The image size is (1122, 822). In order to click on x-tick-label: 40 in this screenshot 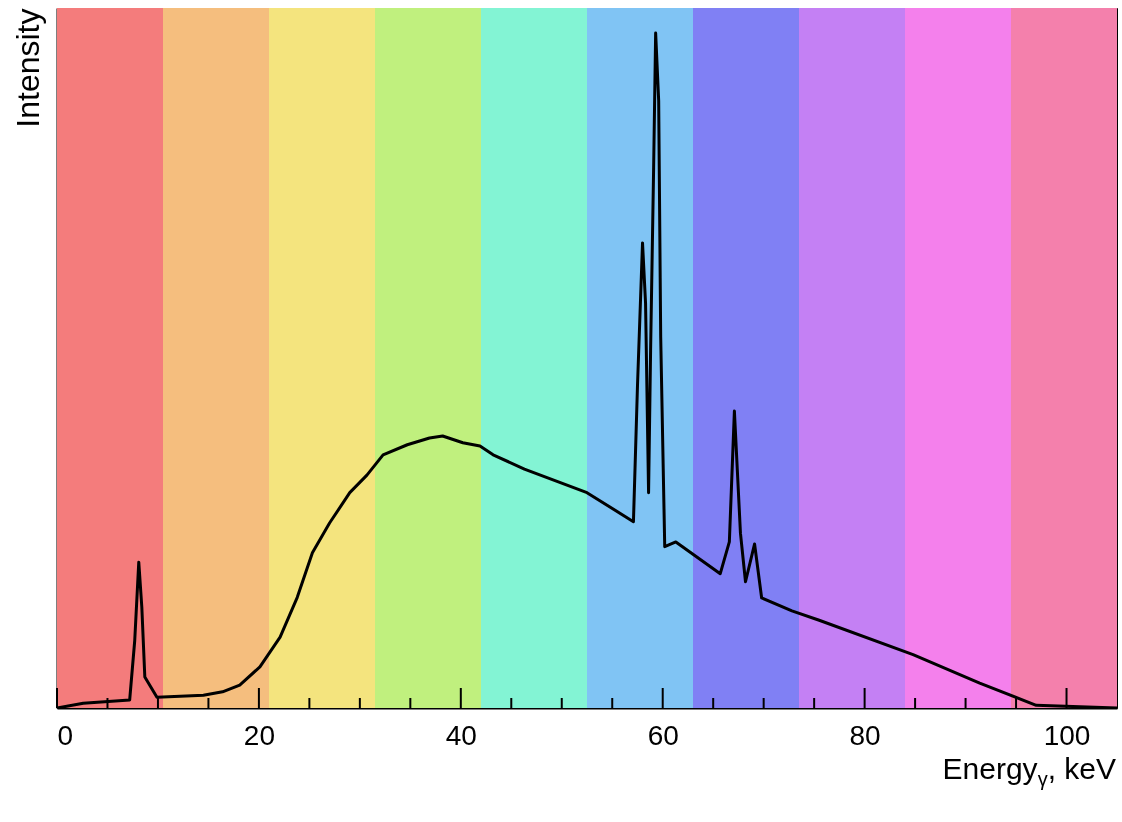, I will do `click(461, 735)`.